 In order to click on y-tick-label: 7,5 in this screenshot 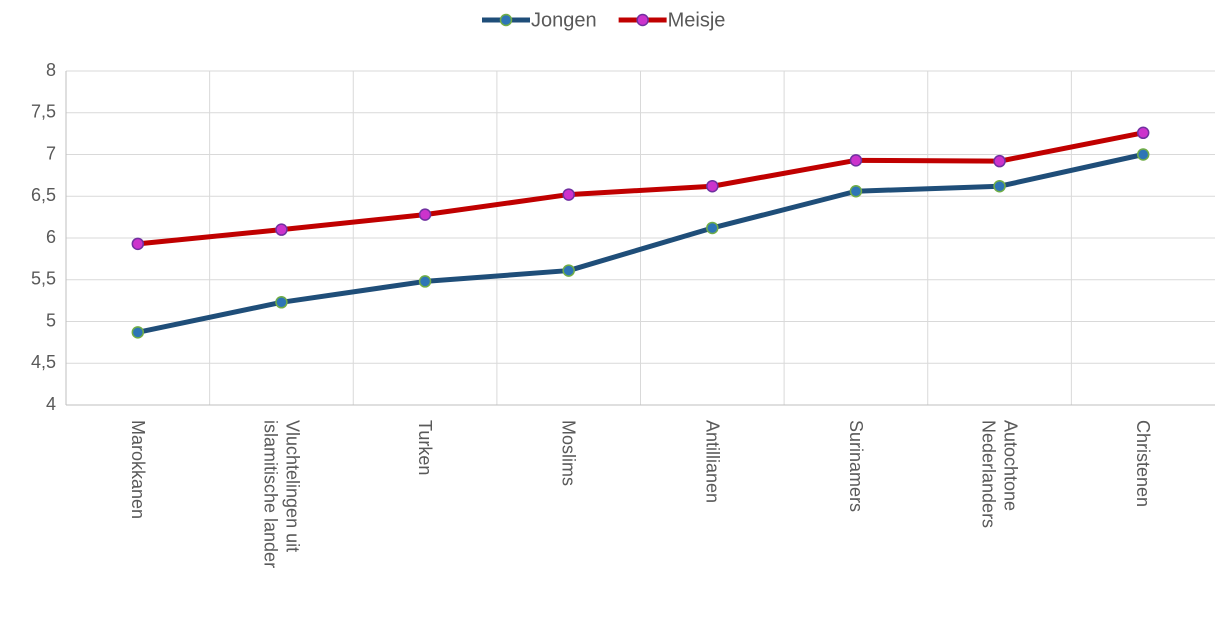, I will do `click(43, 112)`.